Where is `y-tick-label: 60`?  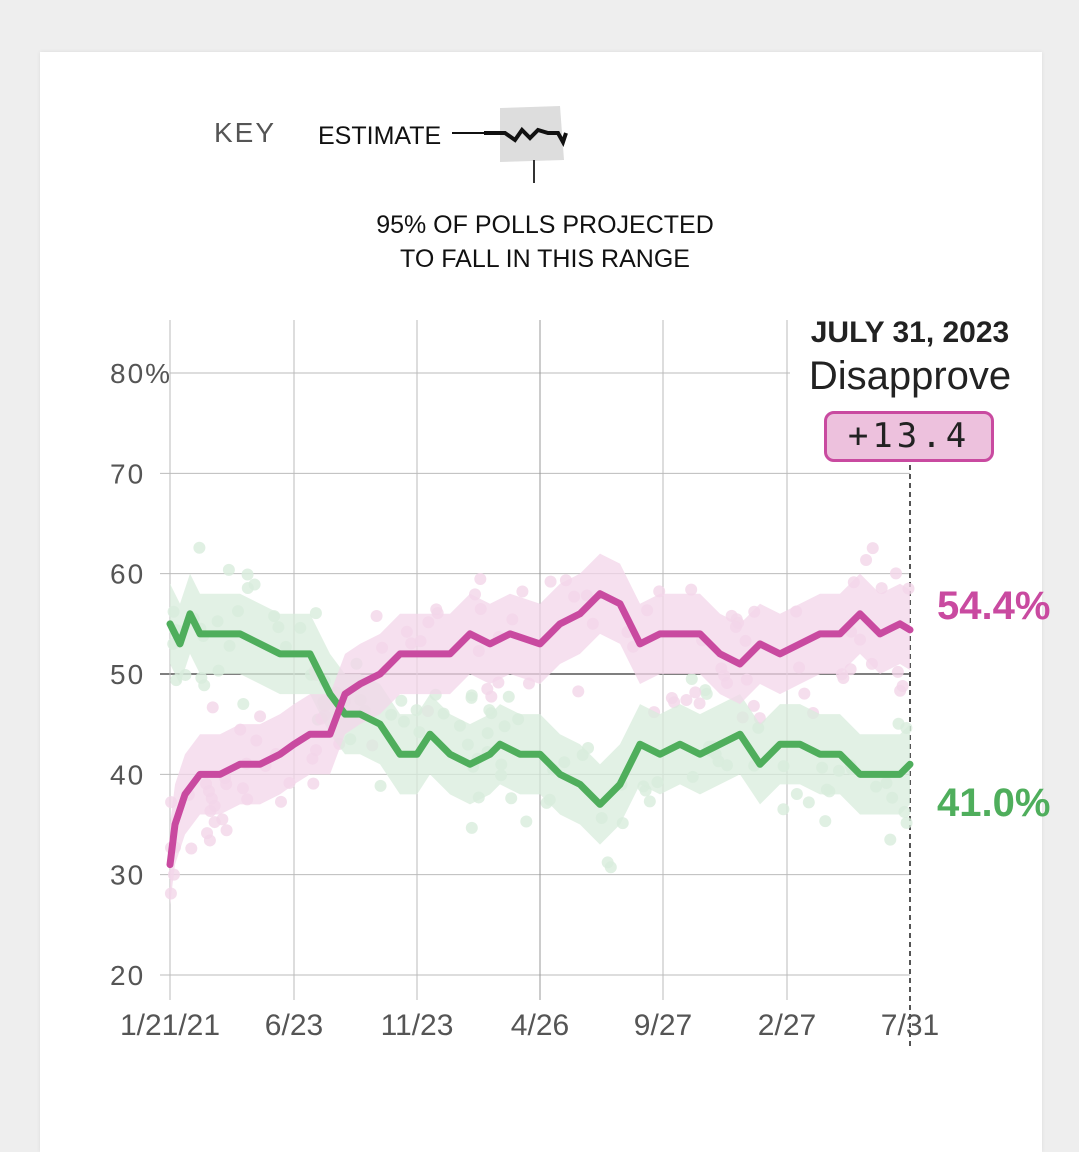
y-tick-label: 60 is located at coordinates (127, 574).